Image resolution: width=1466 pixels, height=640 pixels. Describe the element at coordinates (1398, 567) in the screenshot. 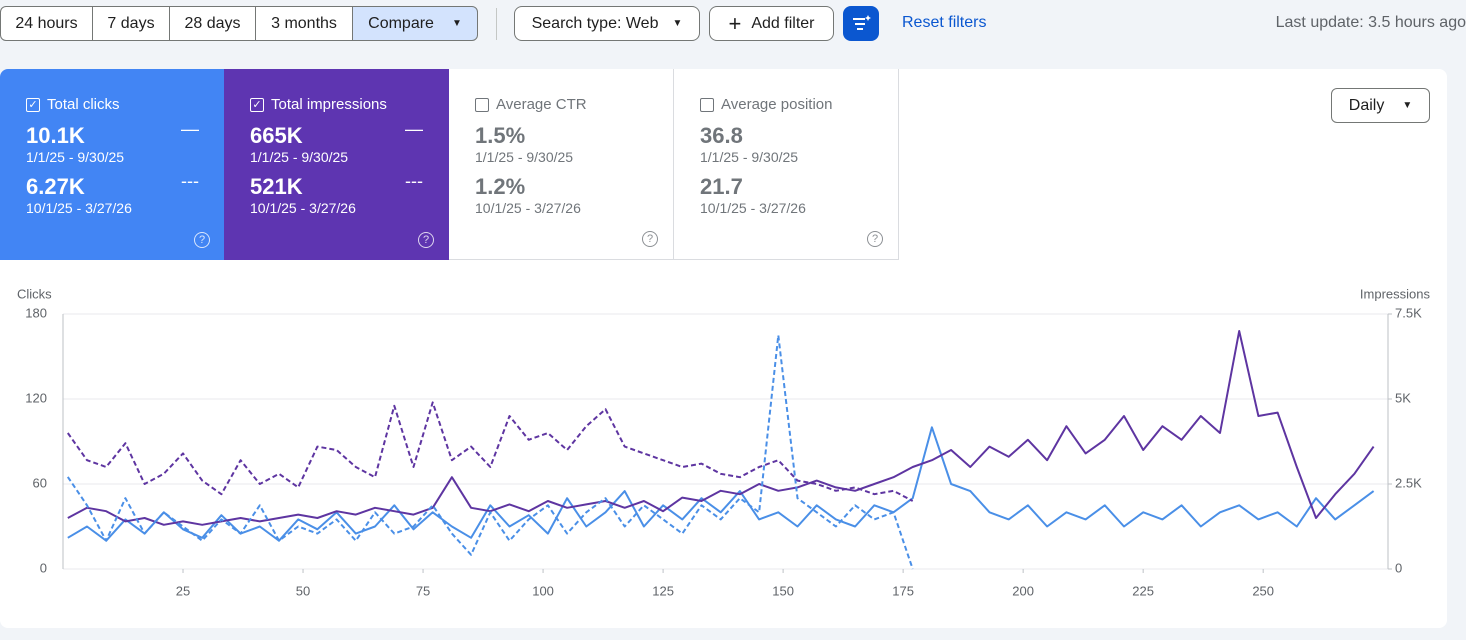

I see `y2-tick-label: 0` at that location.